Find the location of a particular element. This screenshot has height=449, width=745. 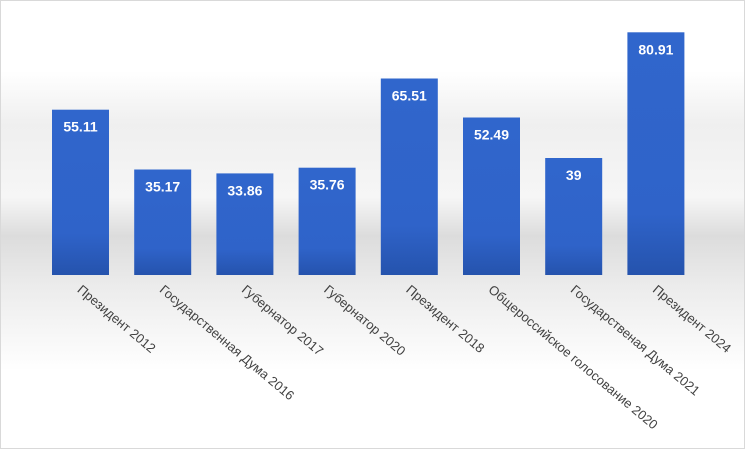

bar-value-label-7: 39 is located at coordinates (574, 175).